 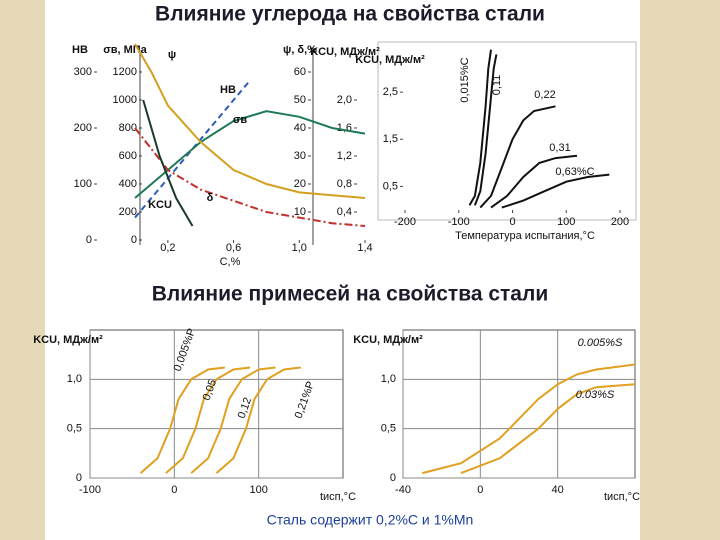 What do you see at coordinates (544, 95) in the screenshot?
I see `series-label: 0,22` at bounding box center [544, 95].